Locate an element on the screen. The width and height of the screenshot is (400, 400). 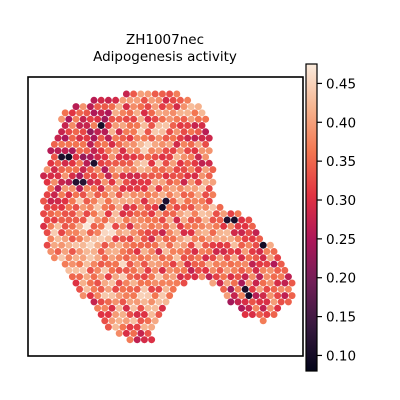
colorbar-tick-label: 0.35 is located at coordinates (341, 162).